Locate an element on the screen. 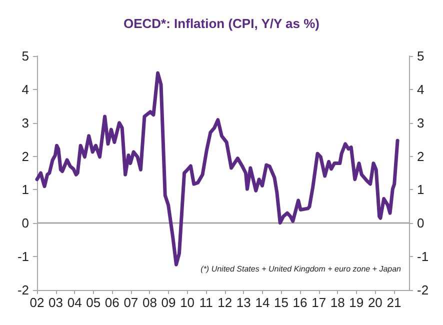 Image resolution: width=443 pixels, height=325 pixels. y2-tick-label: 5 is located at coordinates (420, 56).